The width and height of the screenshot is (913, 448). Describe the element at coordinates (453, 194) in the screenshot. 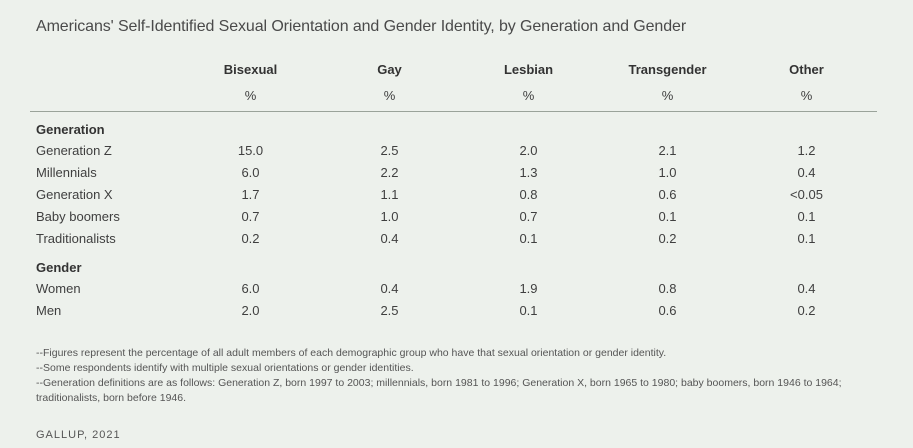

I see `table-row: Generation X 1.7 1.1 0.8 0.6 <0.05` at that location.